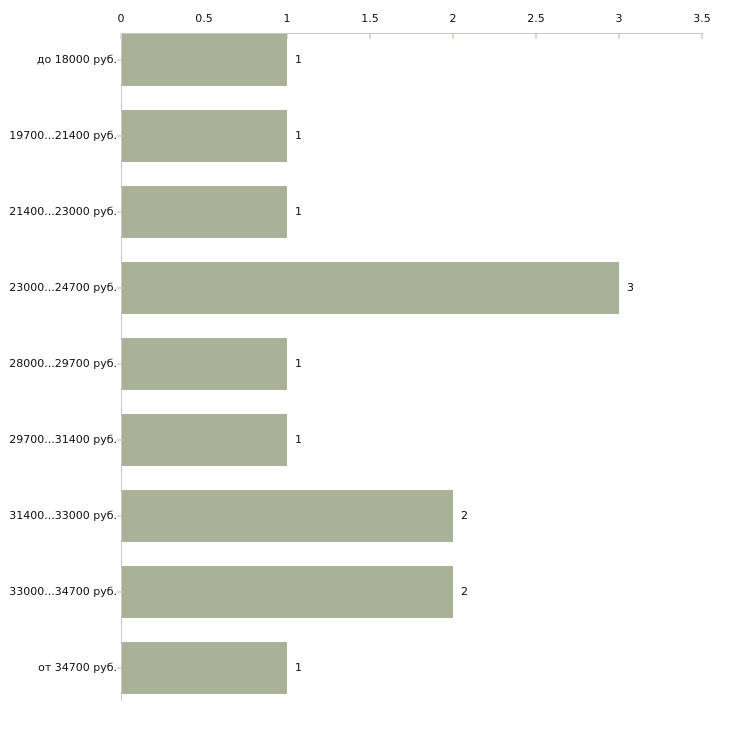 Image resolution: width=730 pixels, height=730 pixels. What do you see at coordinates (121, 367) in the screenshot?
I see `y-axis-line` at bounding box center [121, 367].